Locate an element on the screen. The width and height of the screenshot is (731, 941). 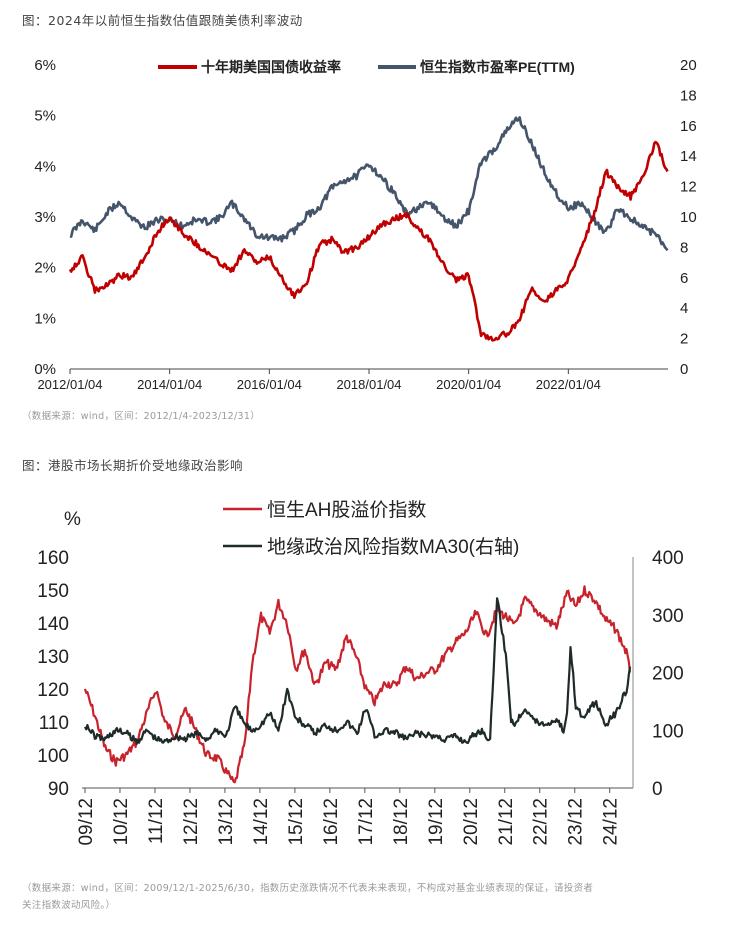
y-left-tick-label: 100 is located at coordinates (53, 756).